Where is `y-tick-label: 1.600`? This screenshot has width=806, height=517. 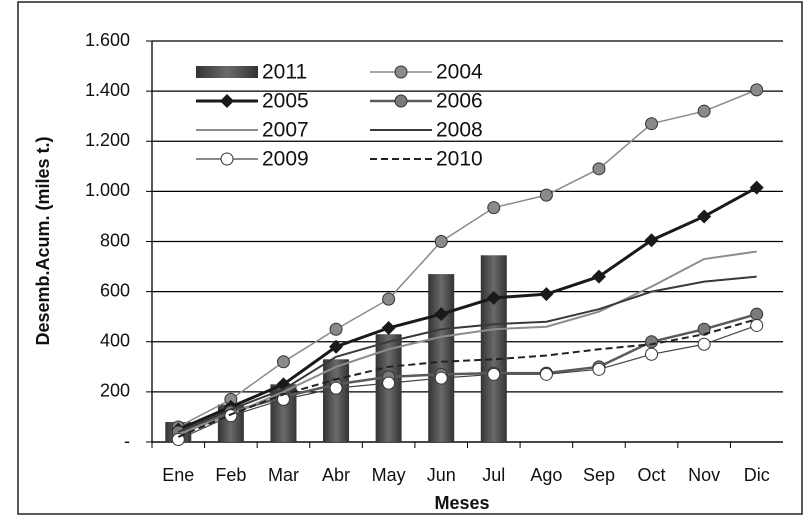
y-tick-label: 1.600 is located at coordinates (107, 40).